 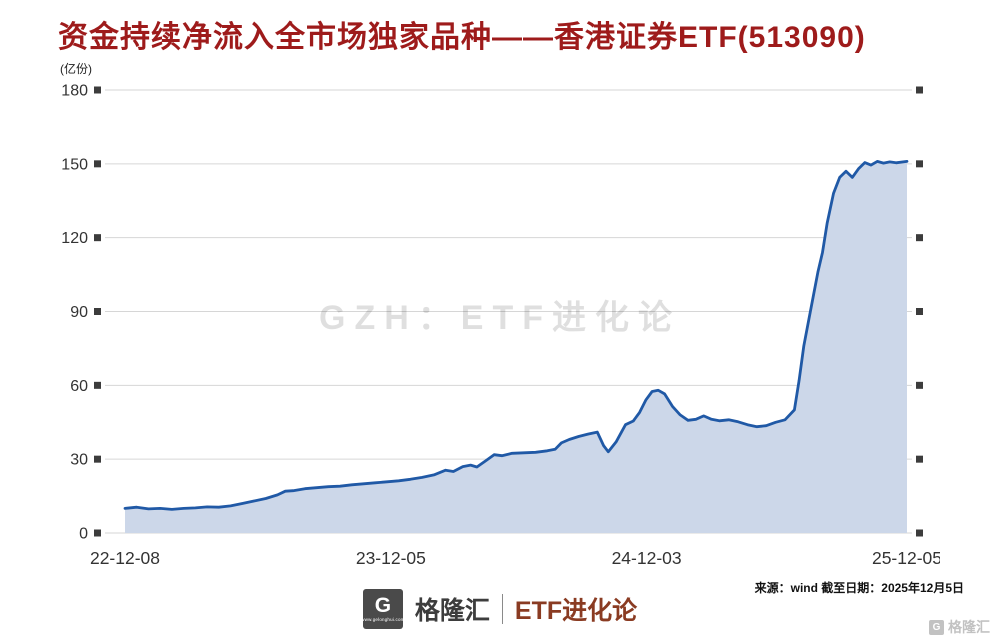 What do you see at coordinates (452, 611) in the screenshot?
I see `brand-name-text: 格隆汇` at bounding box center [452, 611].